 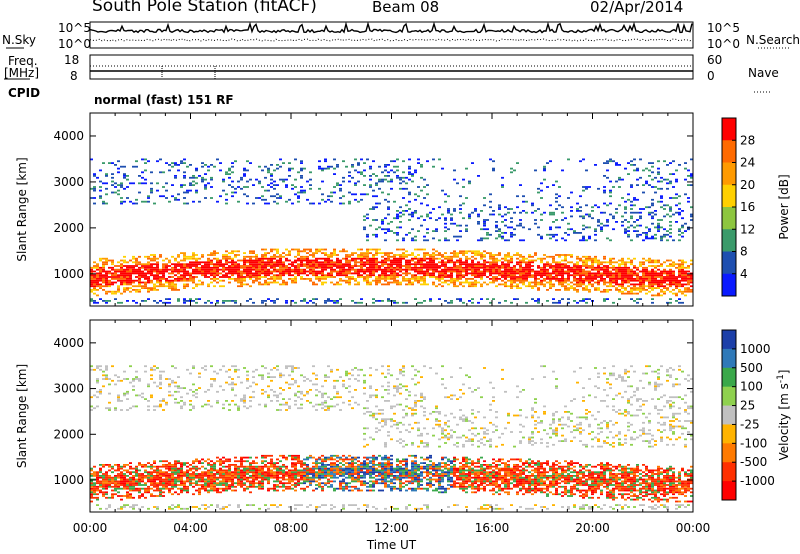 What do you see at coordinates (23, 61) in the screenshot?
I see `freq-label: Freq.` at bounding box center [23, 61].